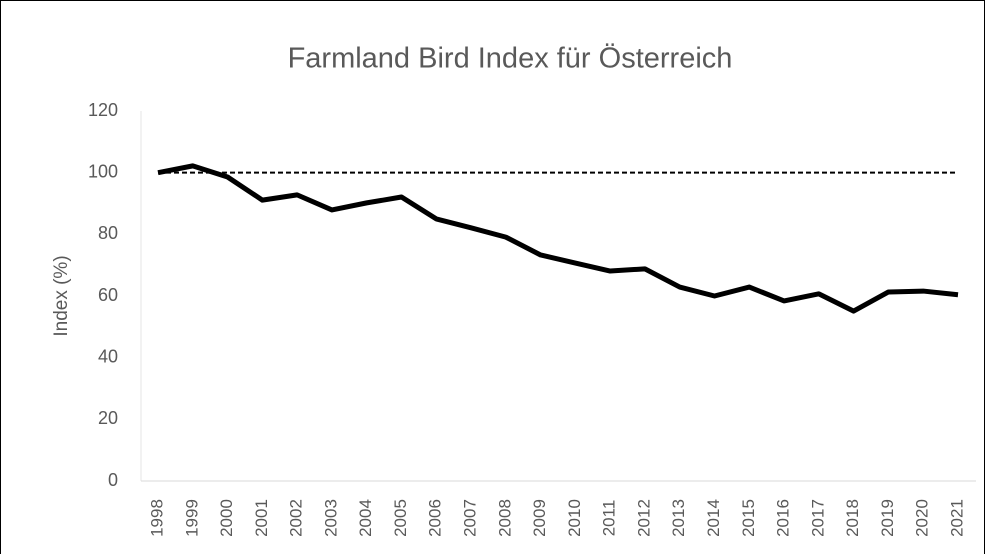 The width and height of the screenshot is (985, 554). What do you see at coordinates (887, 518) in the screenshot?
I see `x-tick-label: 2019` at bounding box center [887, 518].